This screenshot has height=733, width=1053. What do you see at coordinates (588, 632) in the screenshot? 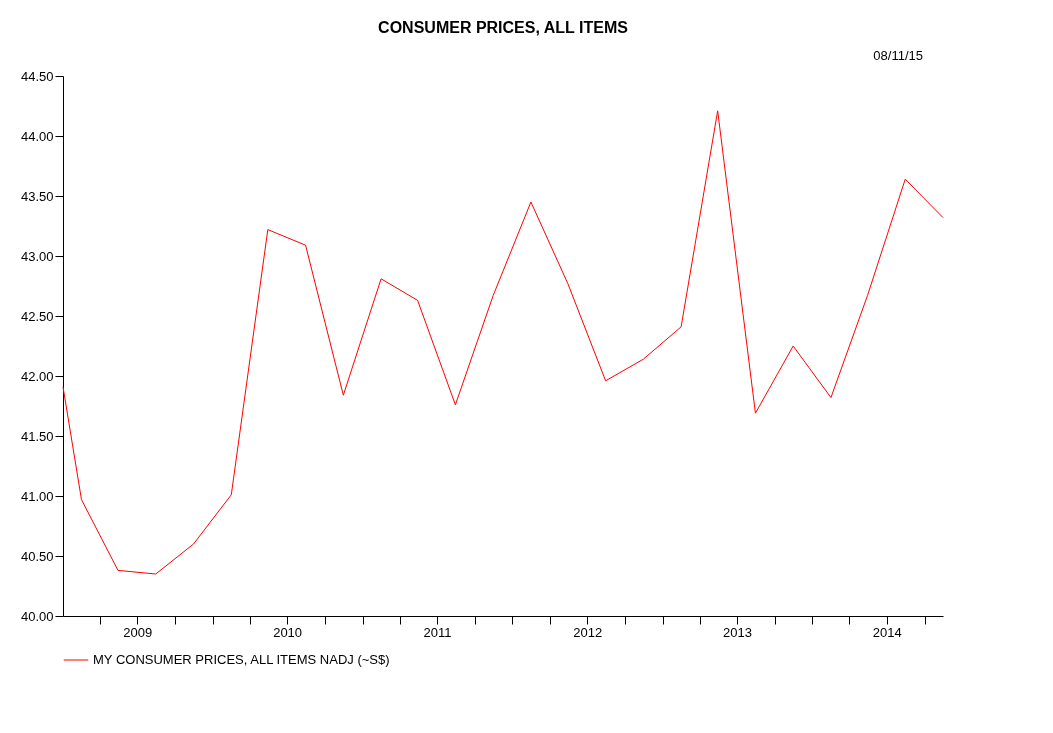
I see `x-tick-label: 2012` at bounding box center [588, 632].